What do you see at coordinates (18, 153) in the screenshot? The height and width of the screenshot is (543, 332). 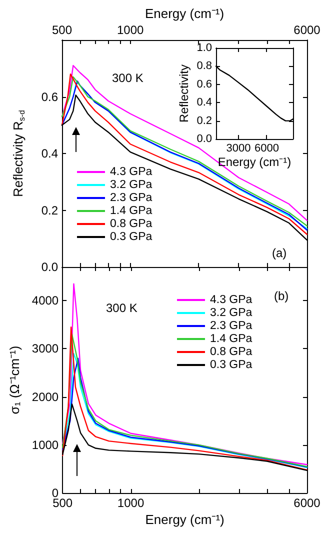 I see `y-axis-title: Reflectivity Rs-d` at bounding box center [18, 153].